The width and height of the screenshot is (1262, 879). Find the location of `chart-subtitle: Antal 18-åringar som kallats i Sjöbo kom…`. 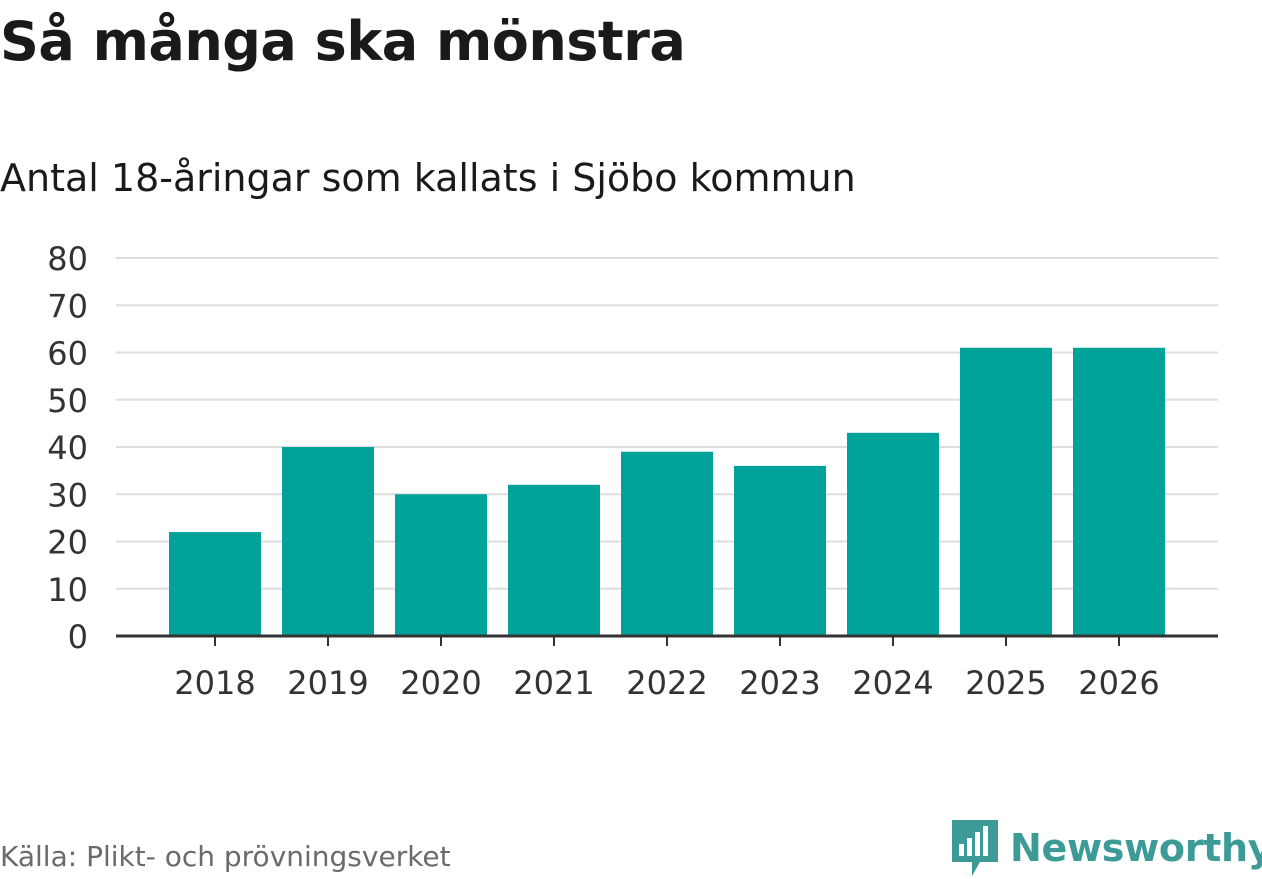

chart-subtitle: Antal 18-åringar som kallats i Sjöbo kom… is located at coordinates (428, 178).